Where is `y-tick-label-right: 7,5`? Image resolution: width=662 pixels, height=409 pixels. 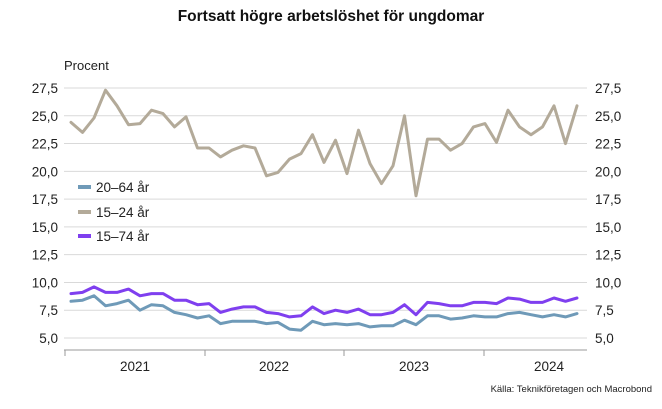 y-tick-label-right: 7,5 is located at coordinates (604, 310).